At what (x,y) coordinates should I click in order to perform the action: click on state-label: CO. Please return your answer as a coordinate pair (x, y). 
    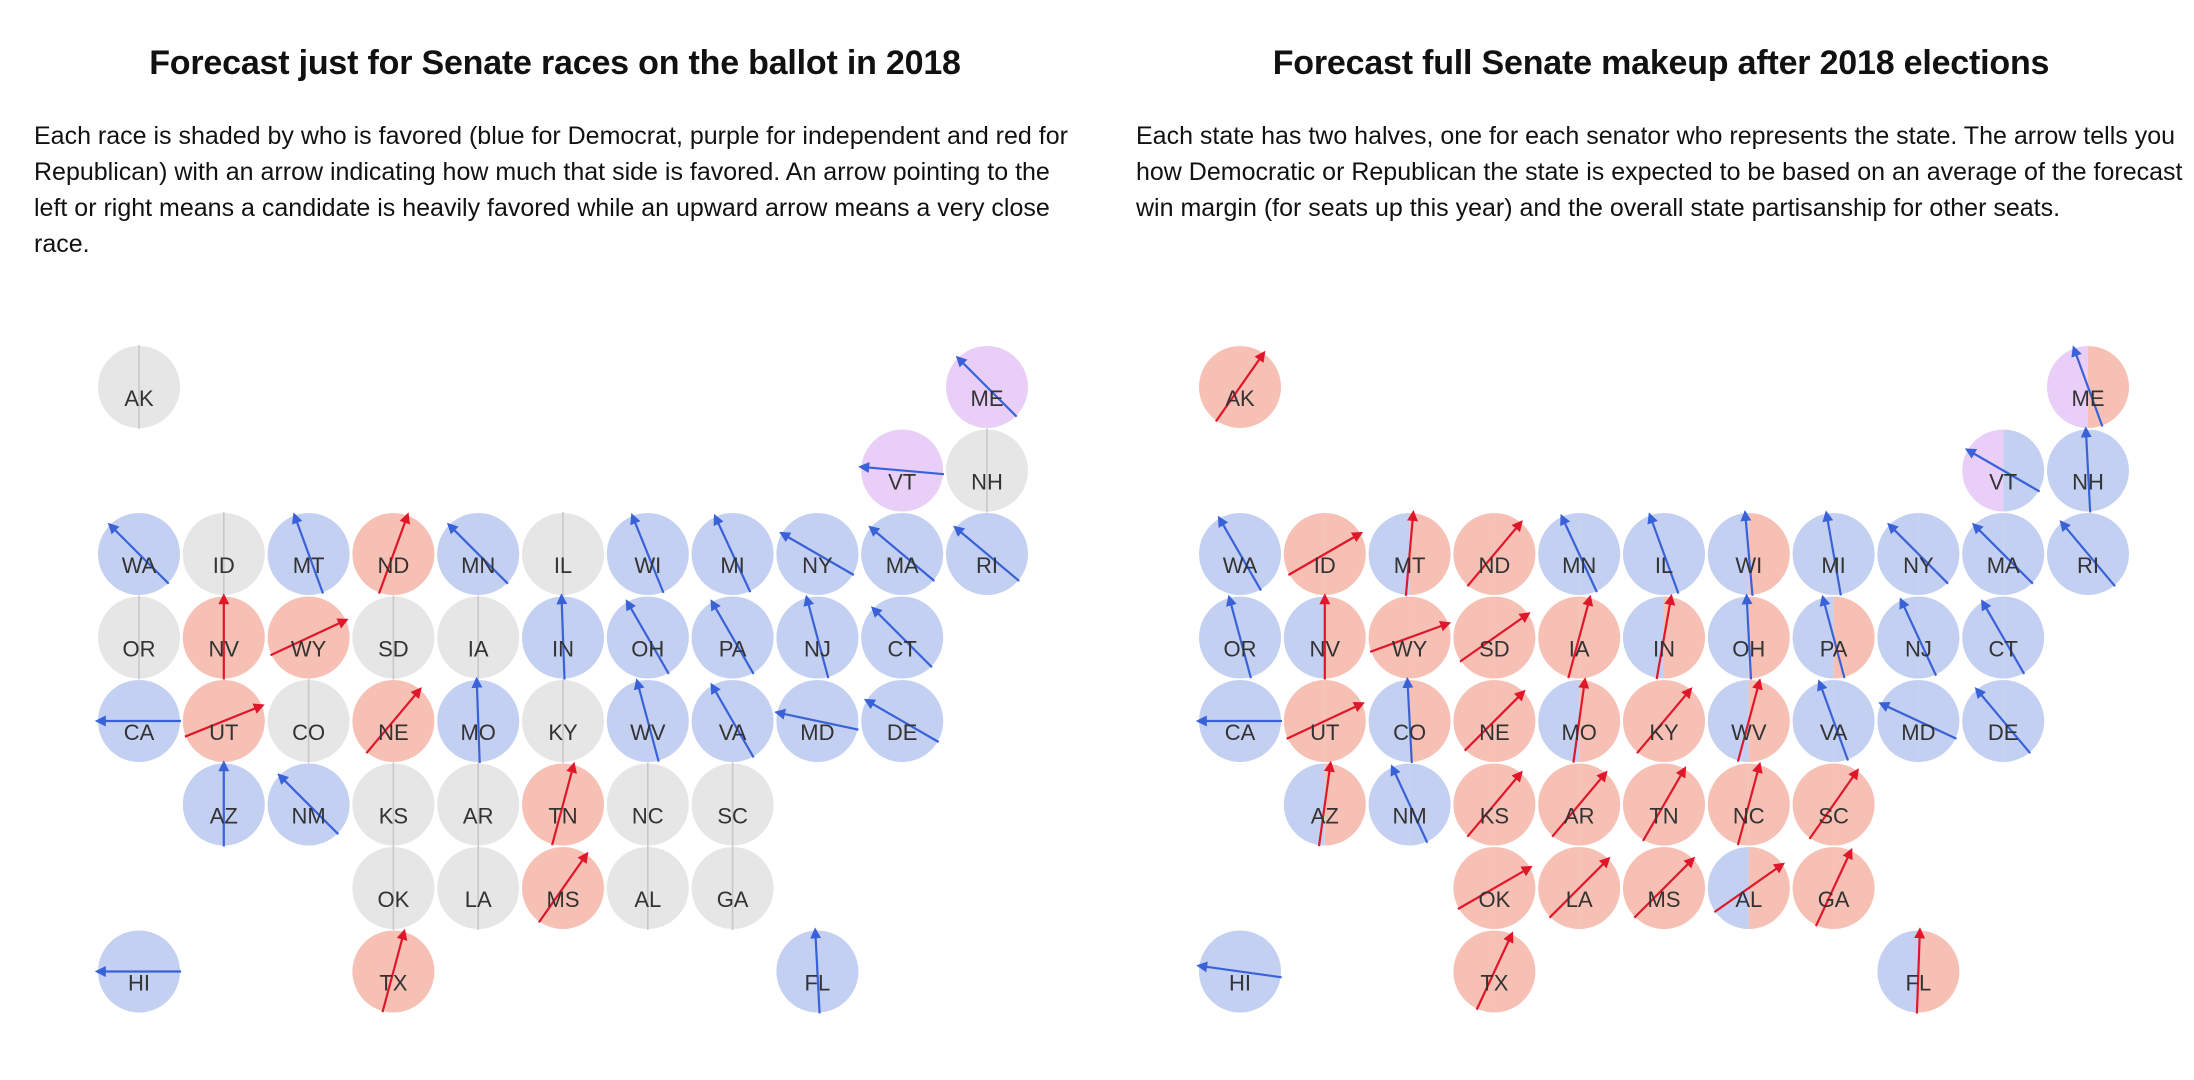
    Looking at the image, I should click on (1409, 732).